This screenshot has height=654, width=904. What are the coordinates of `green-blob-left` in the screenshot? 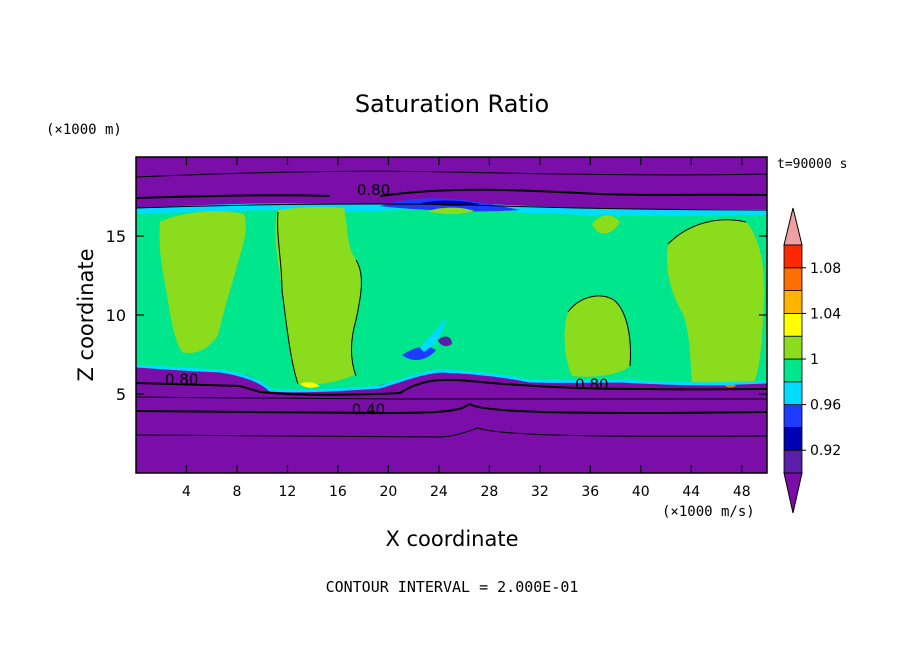 It's located at (202, 282).